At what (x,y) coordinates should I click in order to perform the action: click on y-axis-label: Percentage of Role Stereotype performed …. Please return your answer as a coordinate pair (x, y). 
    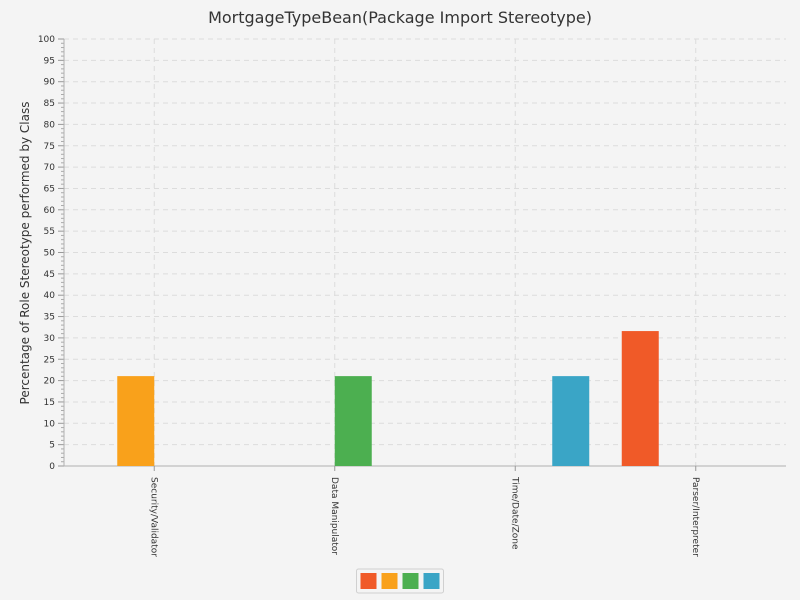
    Looking at the image, I should click on (25, 253).